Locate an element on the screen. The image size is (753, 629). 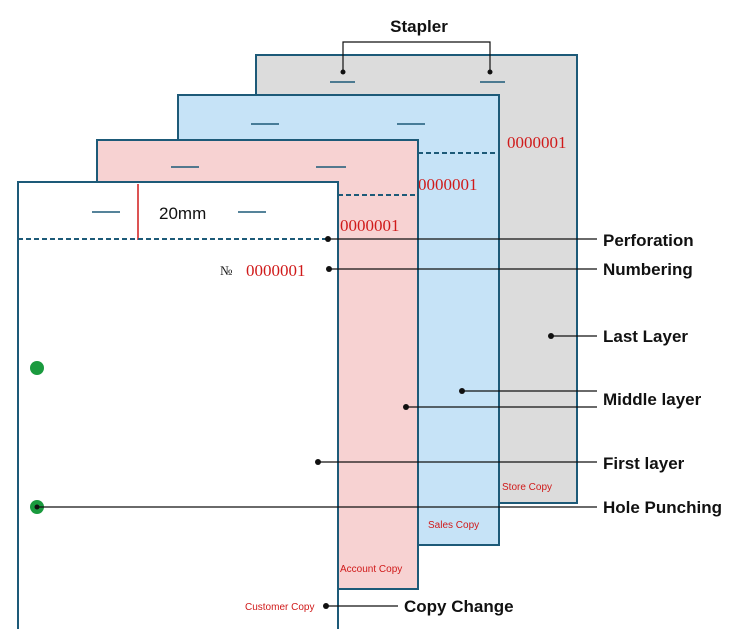
account-serial-number: 0000001 is located at coordinates (370, 225).